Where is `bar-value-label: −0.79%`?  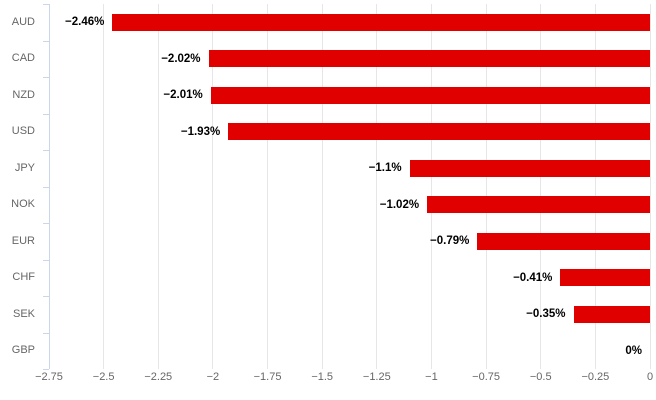
bar-value-label: −0.79% is located at coordinates (450, 241).